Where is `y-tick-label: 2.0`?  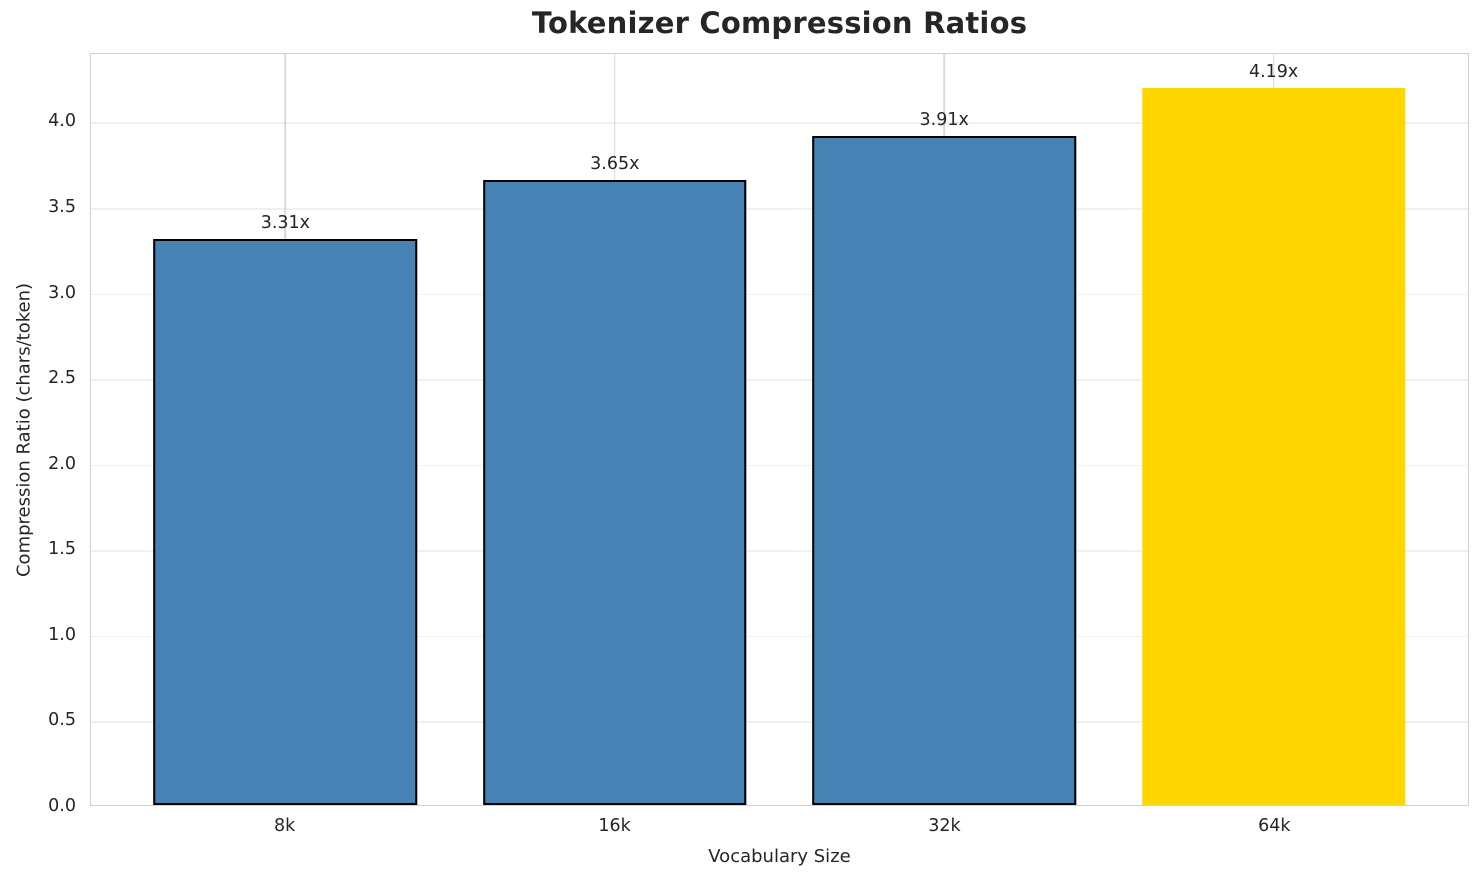
y-tick-label: 2.0 is located at coordinates (62, 463).